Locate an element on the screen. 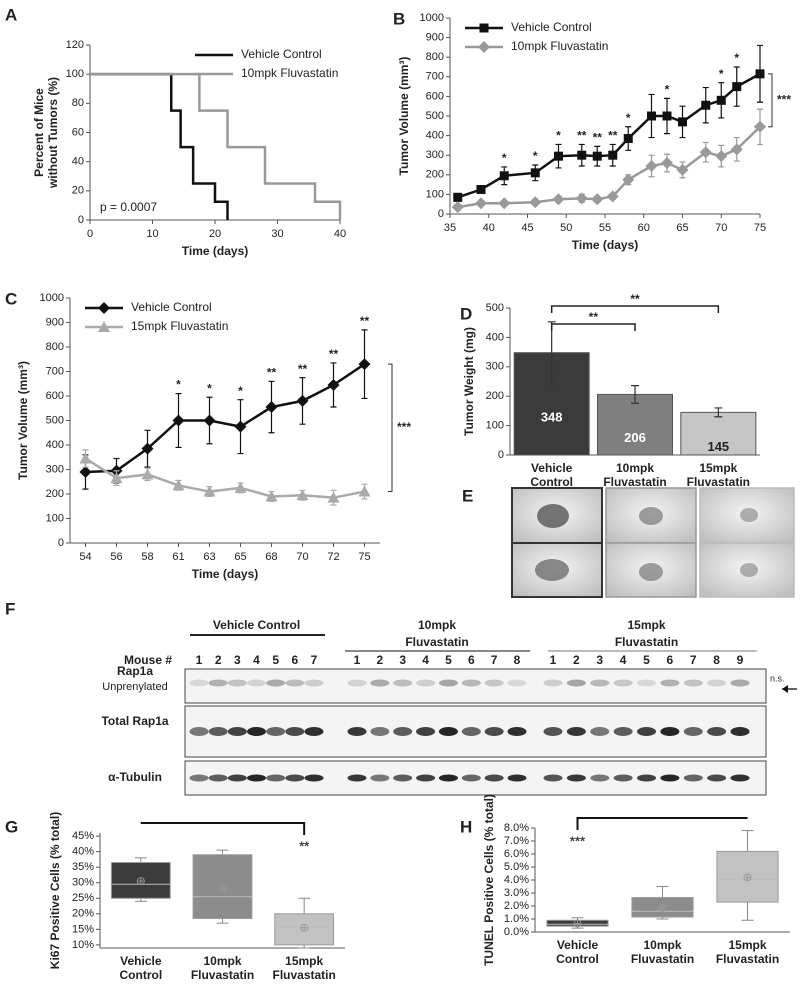 The height and width of the screenshot is (993, 800). row-label: Total Rap1a is located at coordinates (134, 721).